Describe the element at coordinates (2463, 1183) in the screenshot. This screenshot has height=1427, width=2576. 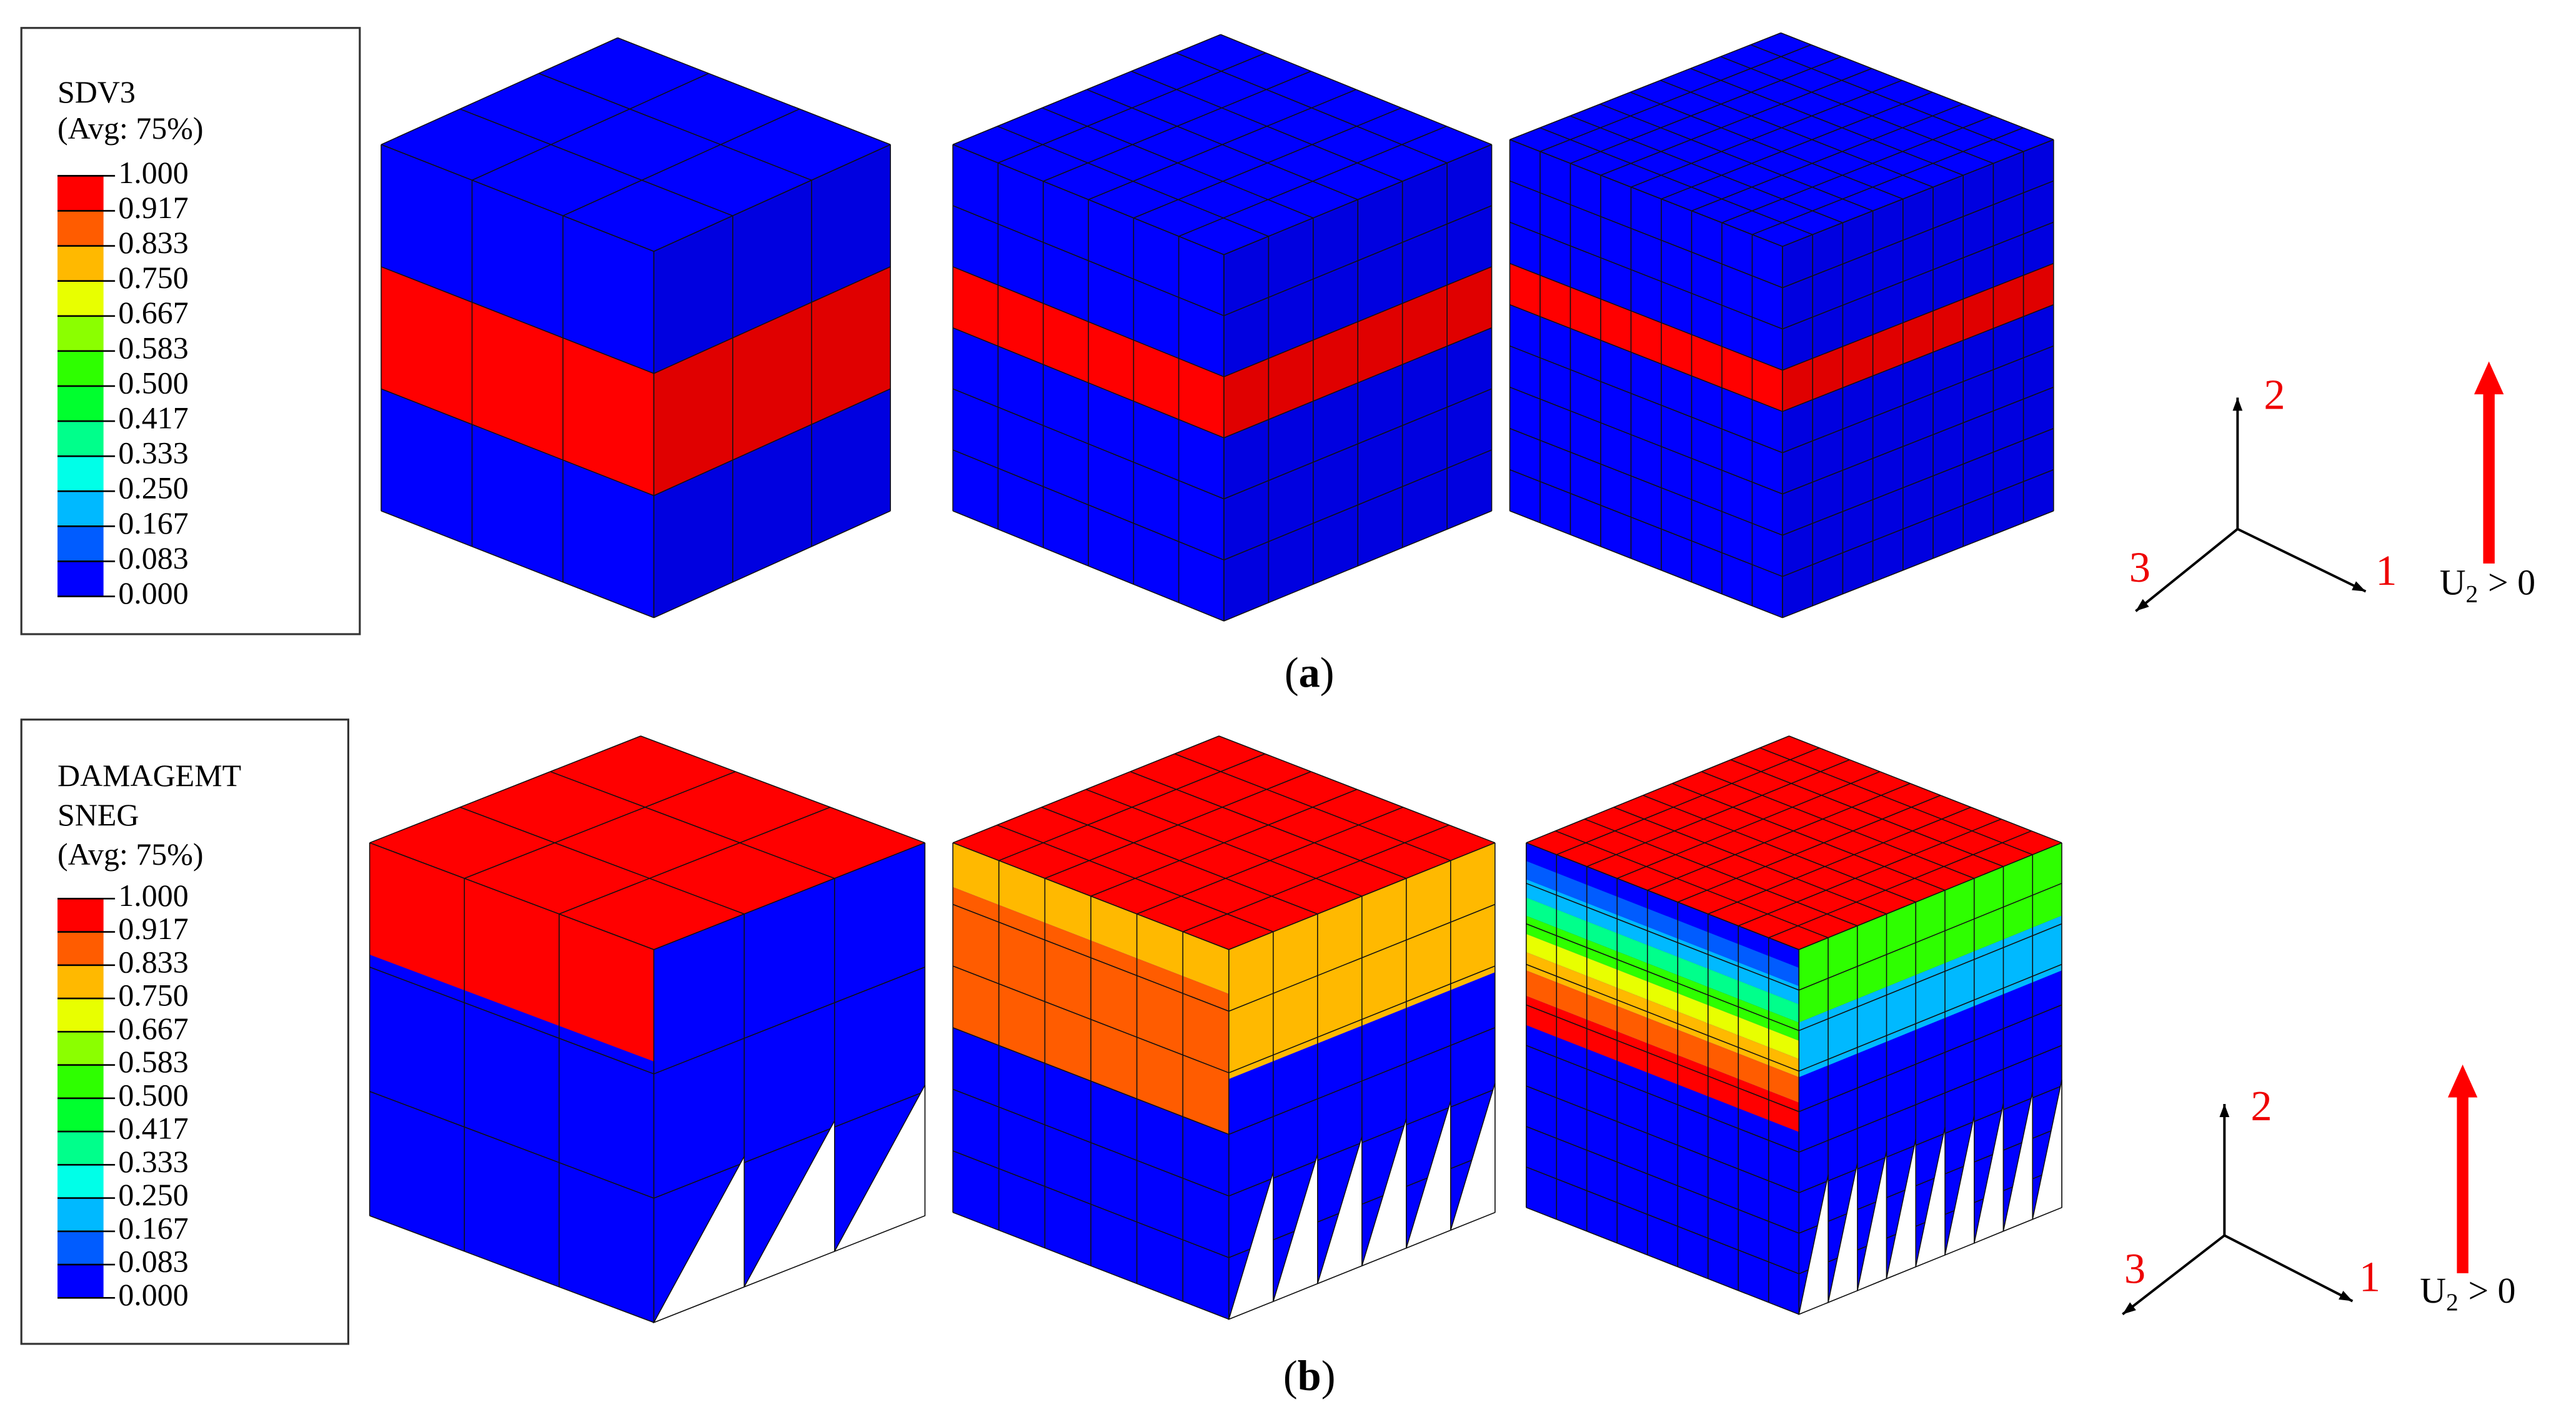
I see `load-arrow-shaft` at that location.